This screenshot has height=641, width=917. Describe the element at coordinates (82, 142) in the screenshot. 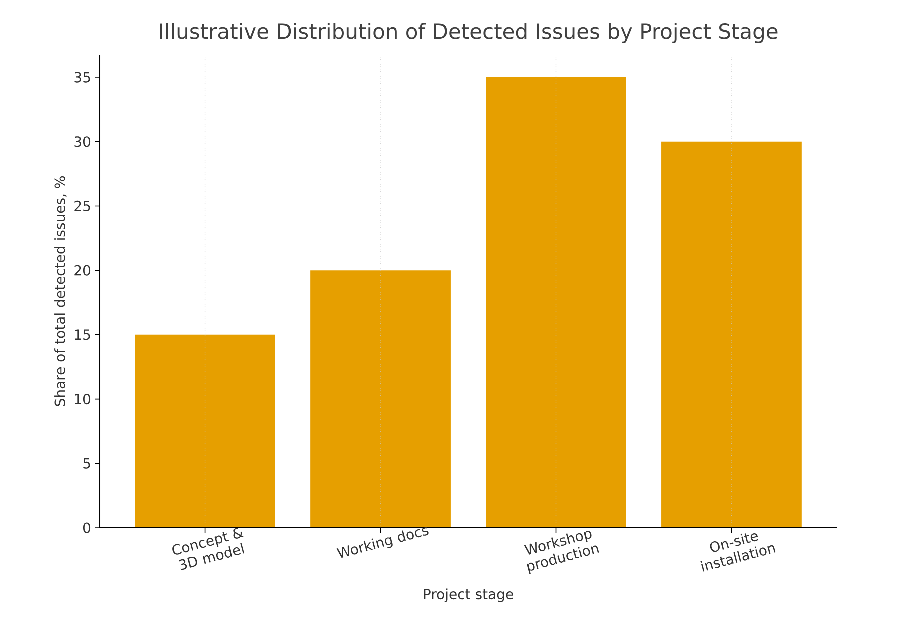

I see `y-tick-label: 30` at that location.